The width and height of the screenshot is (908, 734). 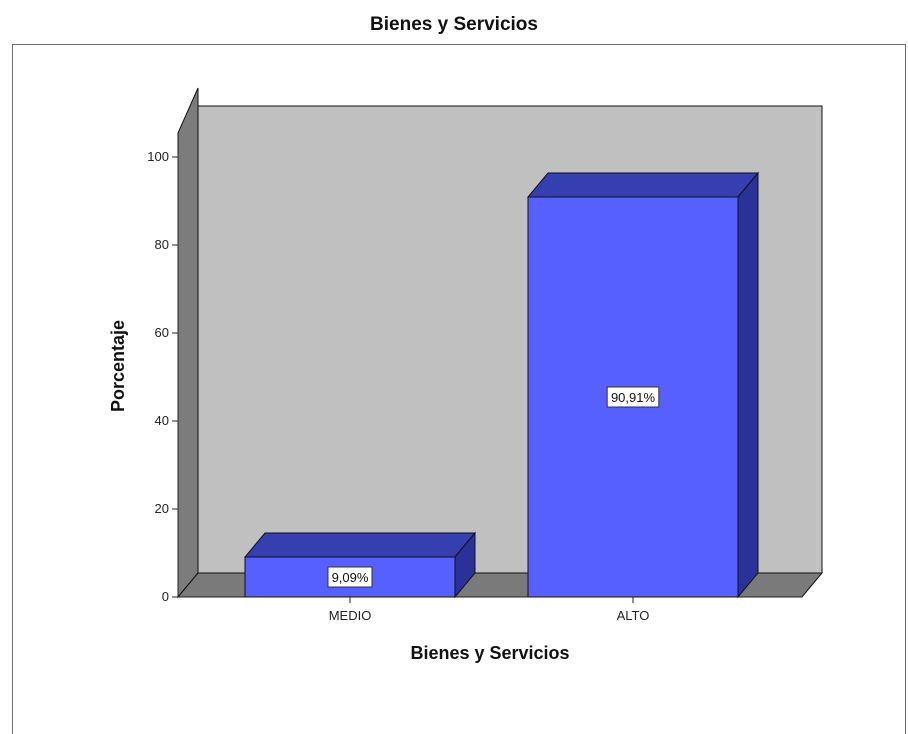 What do you see at coordinates (350, 615) in the screenshot?
I see `x-tick-label: MEDIO` at bounding box center [350, 615].